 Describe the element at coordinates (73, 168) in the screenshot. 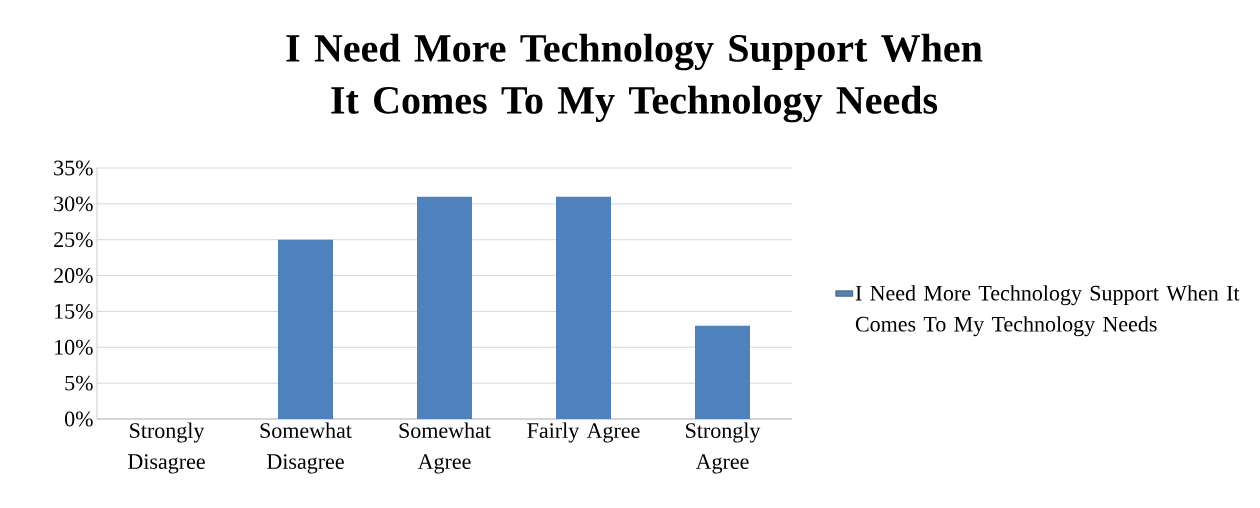

I see `y-tick-label: 35%` at that location.